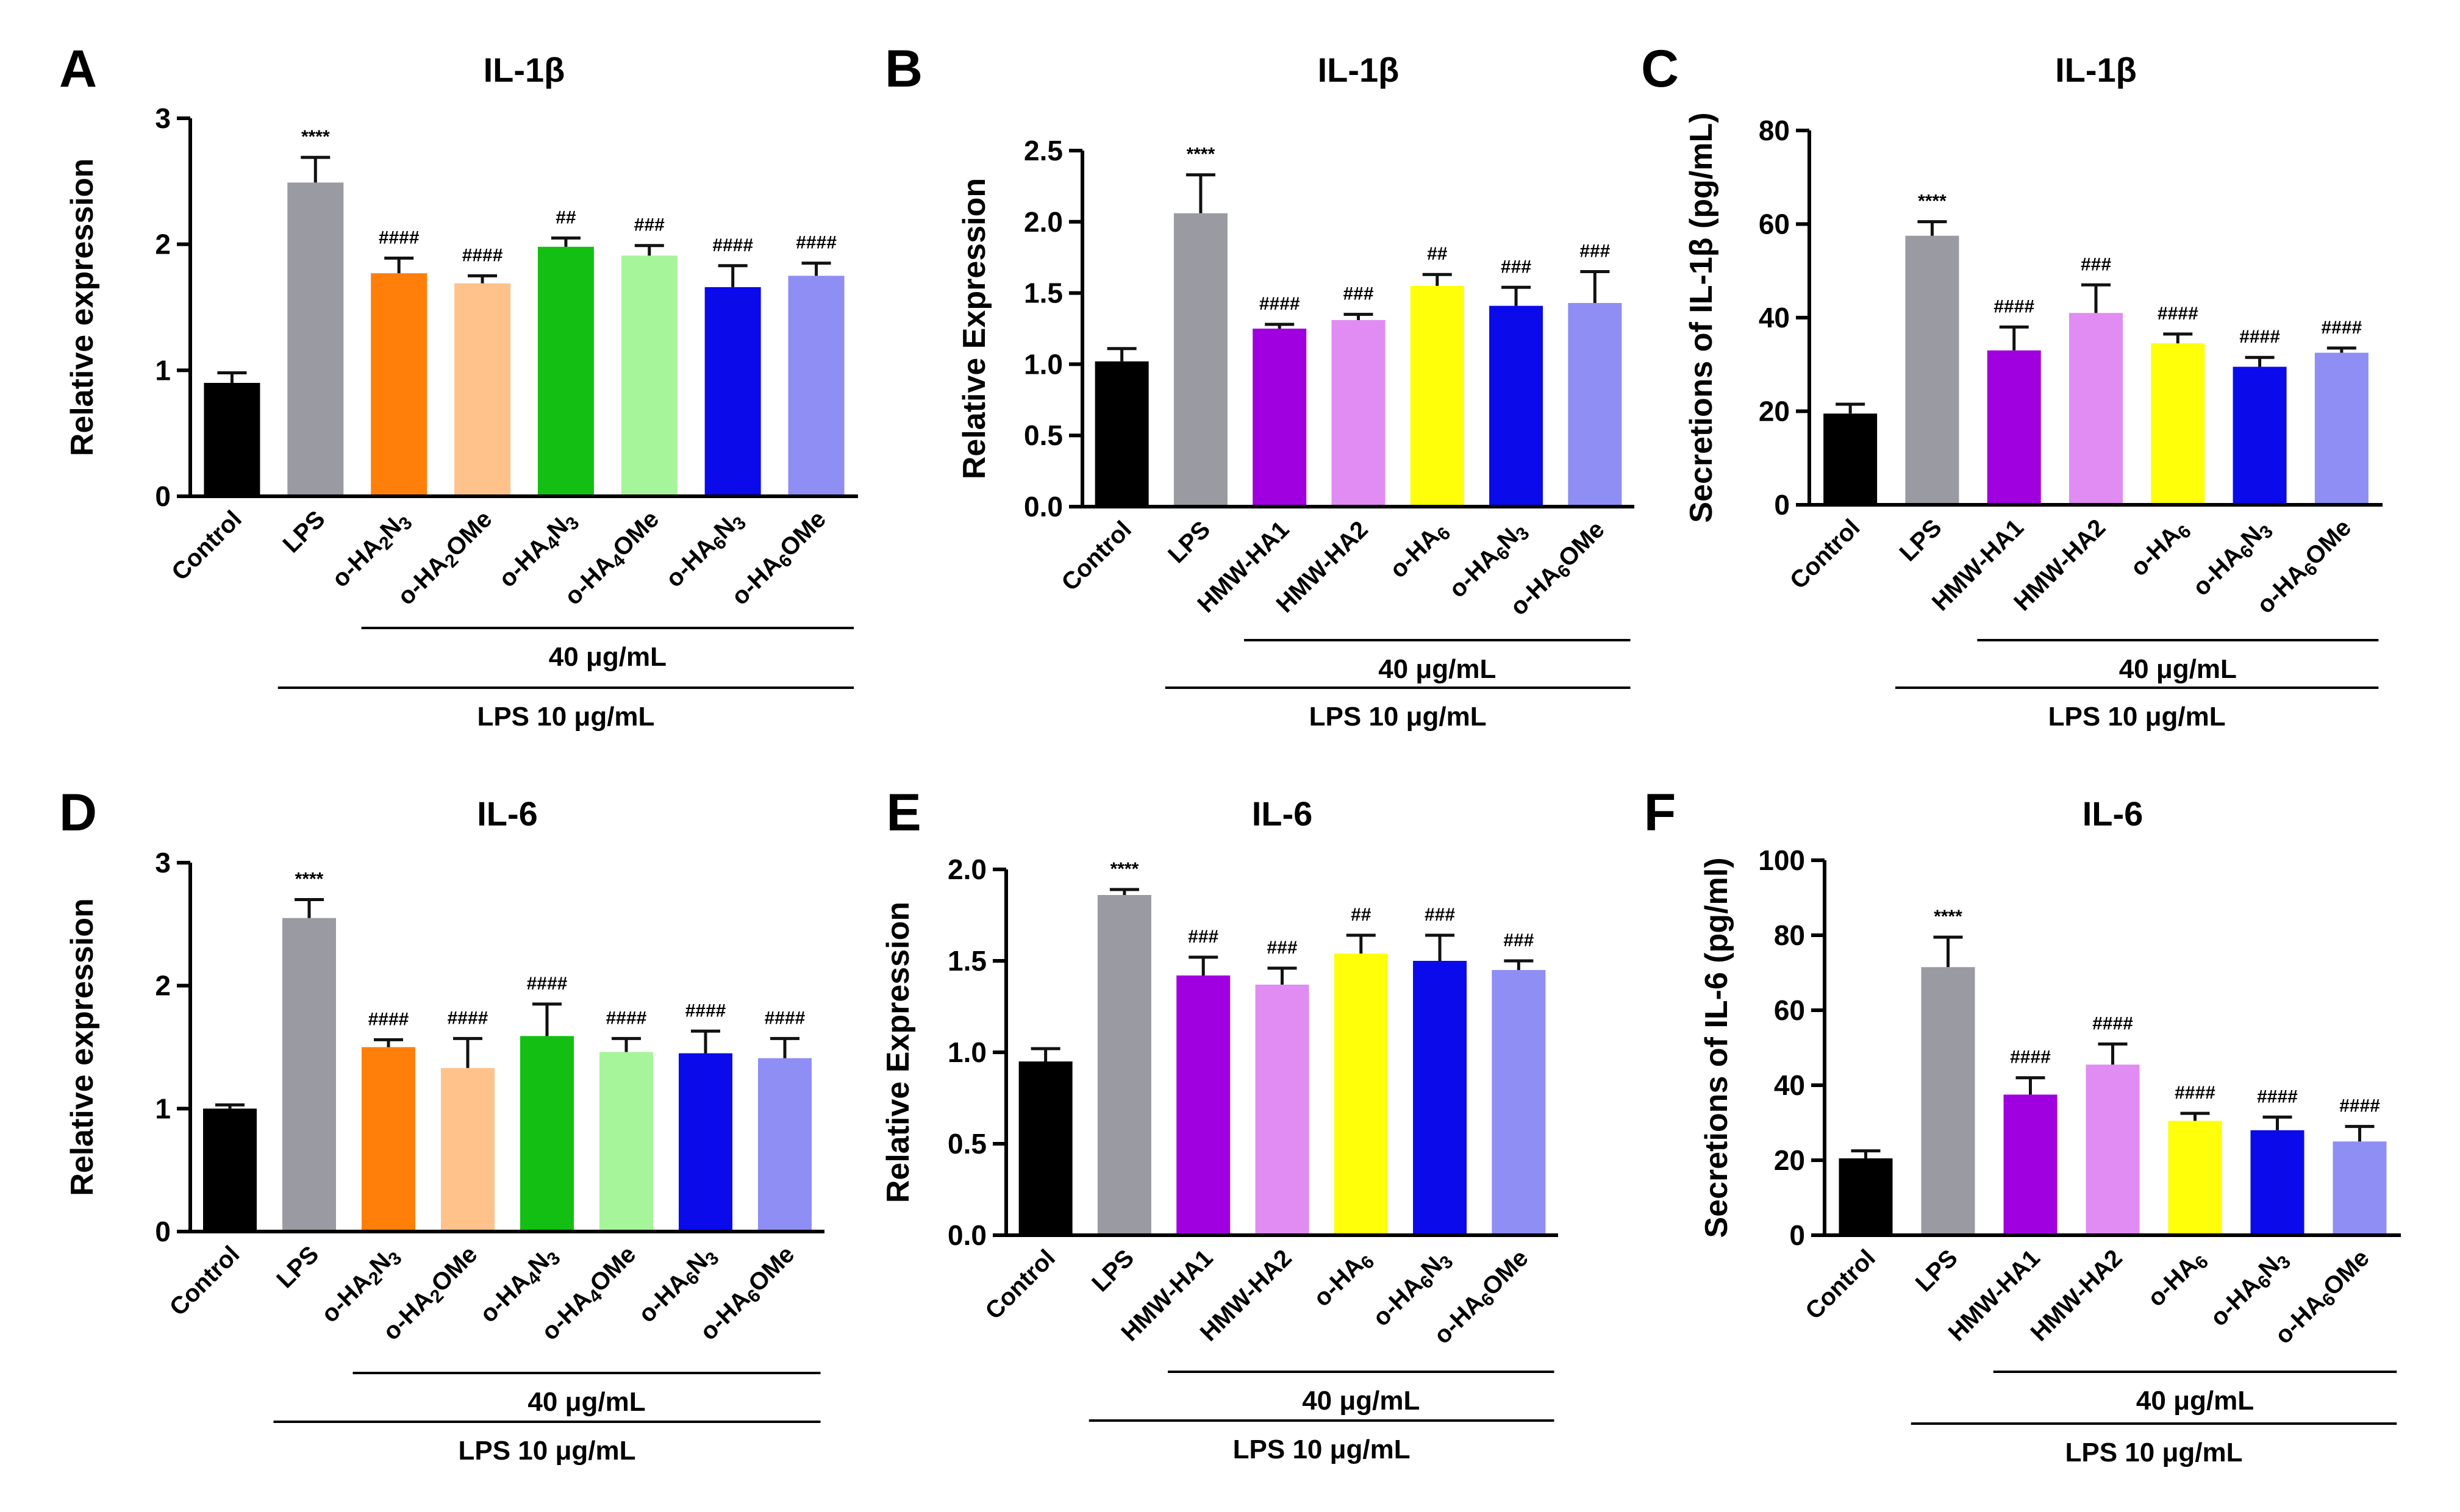 This screenshot has height=1512, width=2460. What do you see at coordinates (1790, 1010) in the screenshot?
I see `y-tick-label: 60` at bounding box center [1790, 1010].